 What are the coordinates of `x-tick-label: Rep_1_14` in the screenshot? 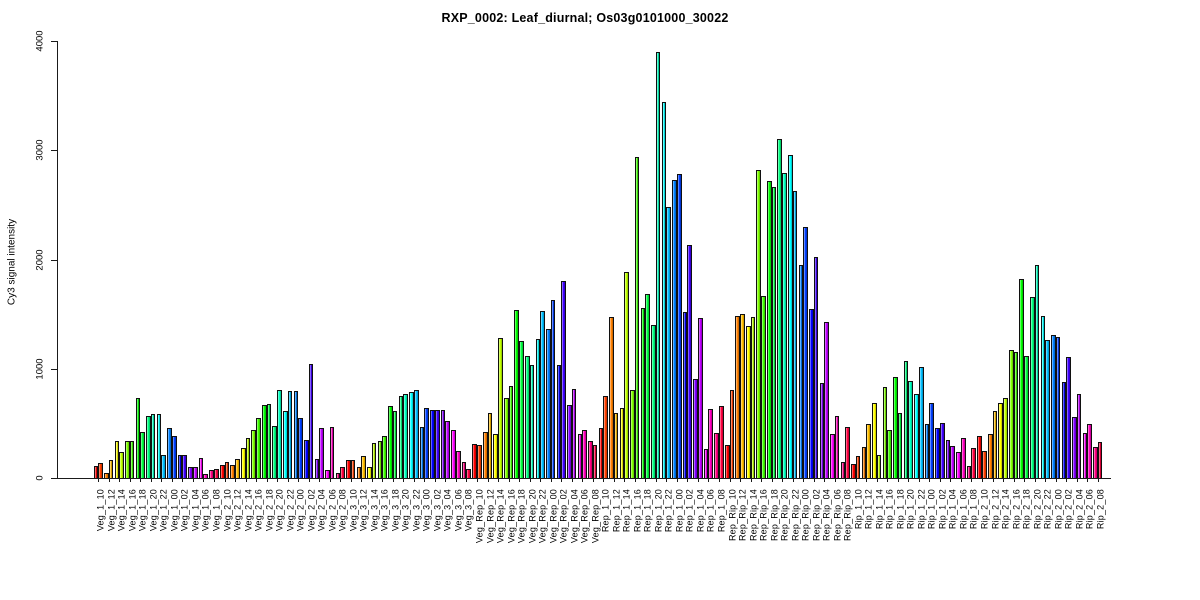 It's located at (626, 511).